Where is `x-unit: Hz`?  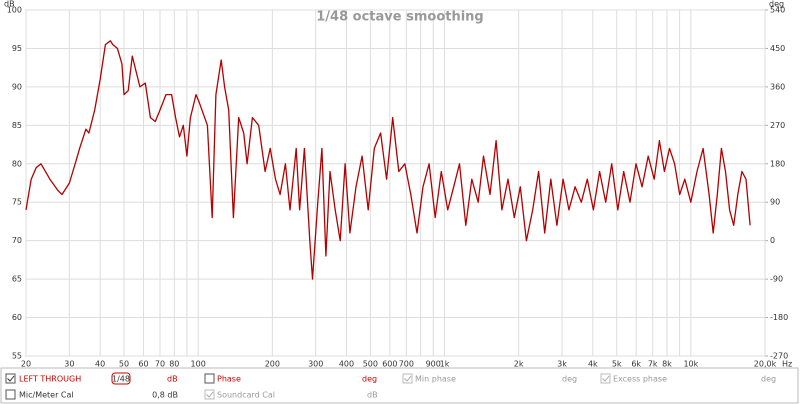 x-unit: Hz is located at coordinates (787, 364).